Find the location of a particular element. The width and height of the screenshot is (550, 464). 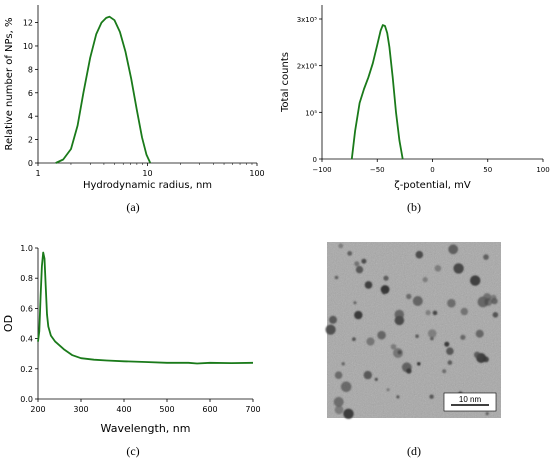

y-tick-label: 3x10⁵ is located at coordinates (307, 20).